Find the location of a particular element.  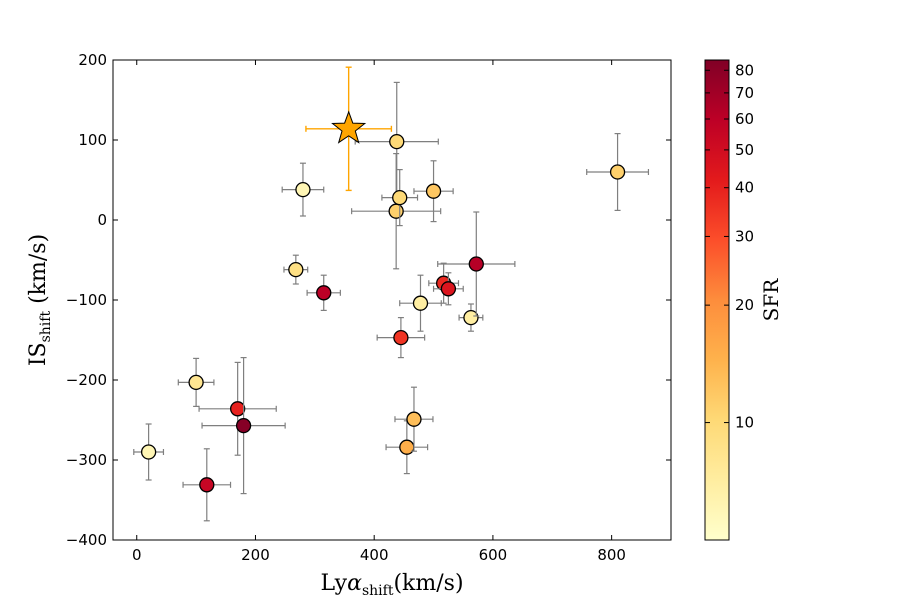

x-tick-label-3: 600 is located at coordinates (493, 555).